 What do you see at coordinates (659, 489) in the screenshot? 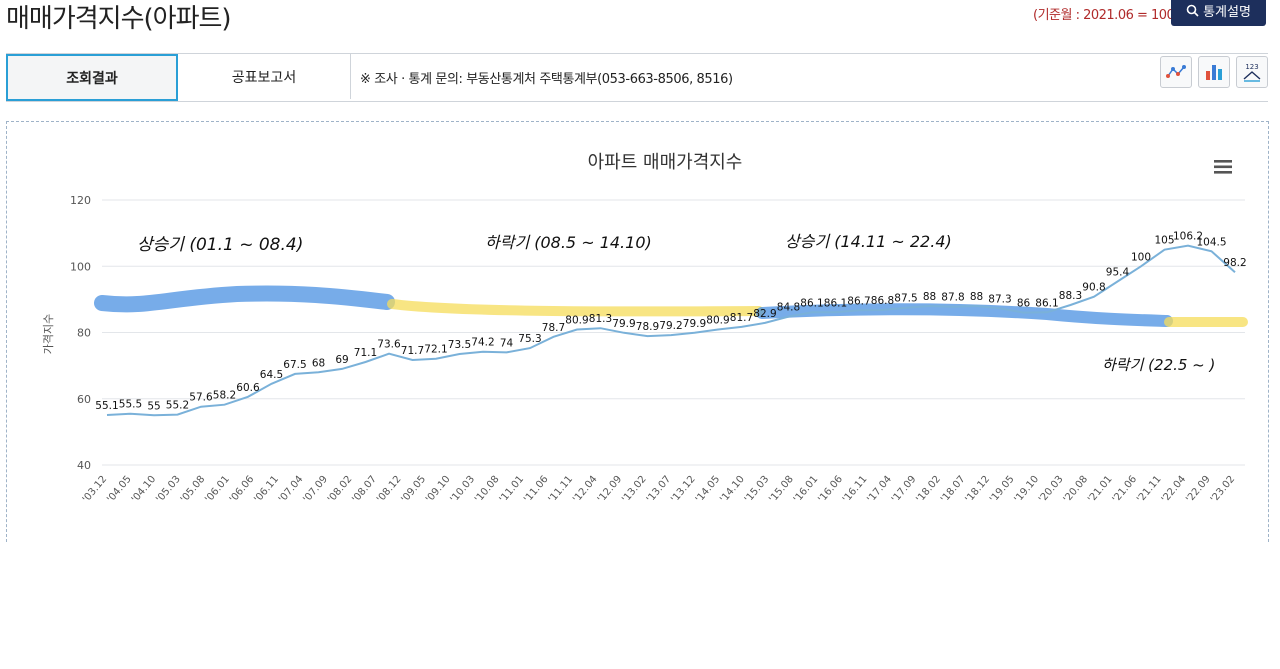
I see `x-tick-label: '13.07` at bounding box center [659, 489].